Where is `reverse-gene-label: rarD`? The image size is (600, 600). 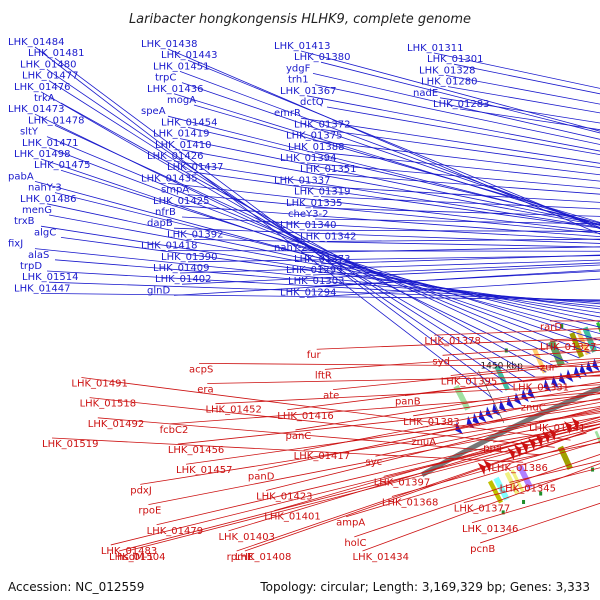 reverse-gene-label: rarD is located at coordinates (551, 327).